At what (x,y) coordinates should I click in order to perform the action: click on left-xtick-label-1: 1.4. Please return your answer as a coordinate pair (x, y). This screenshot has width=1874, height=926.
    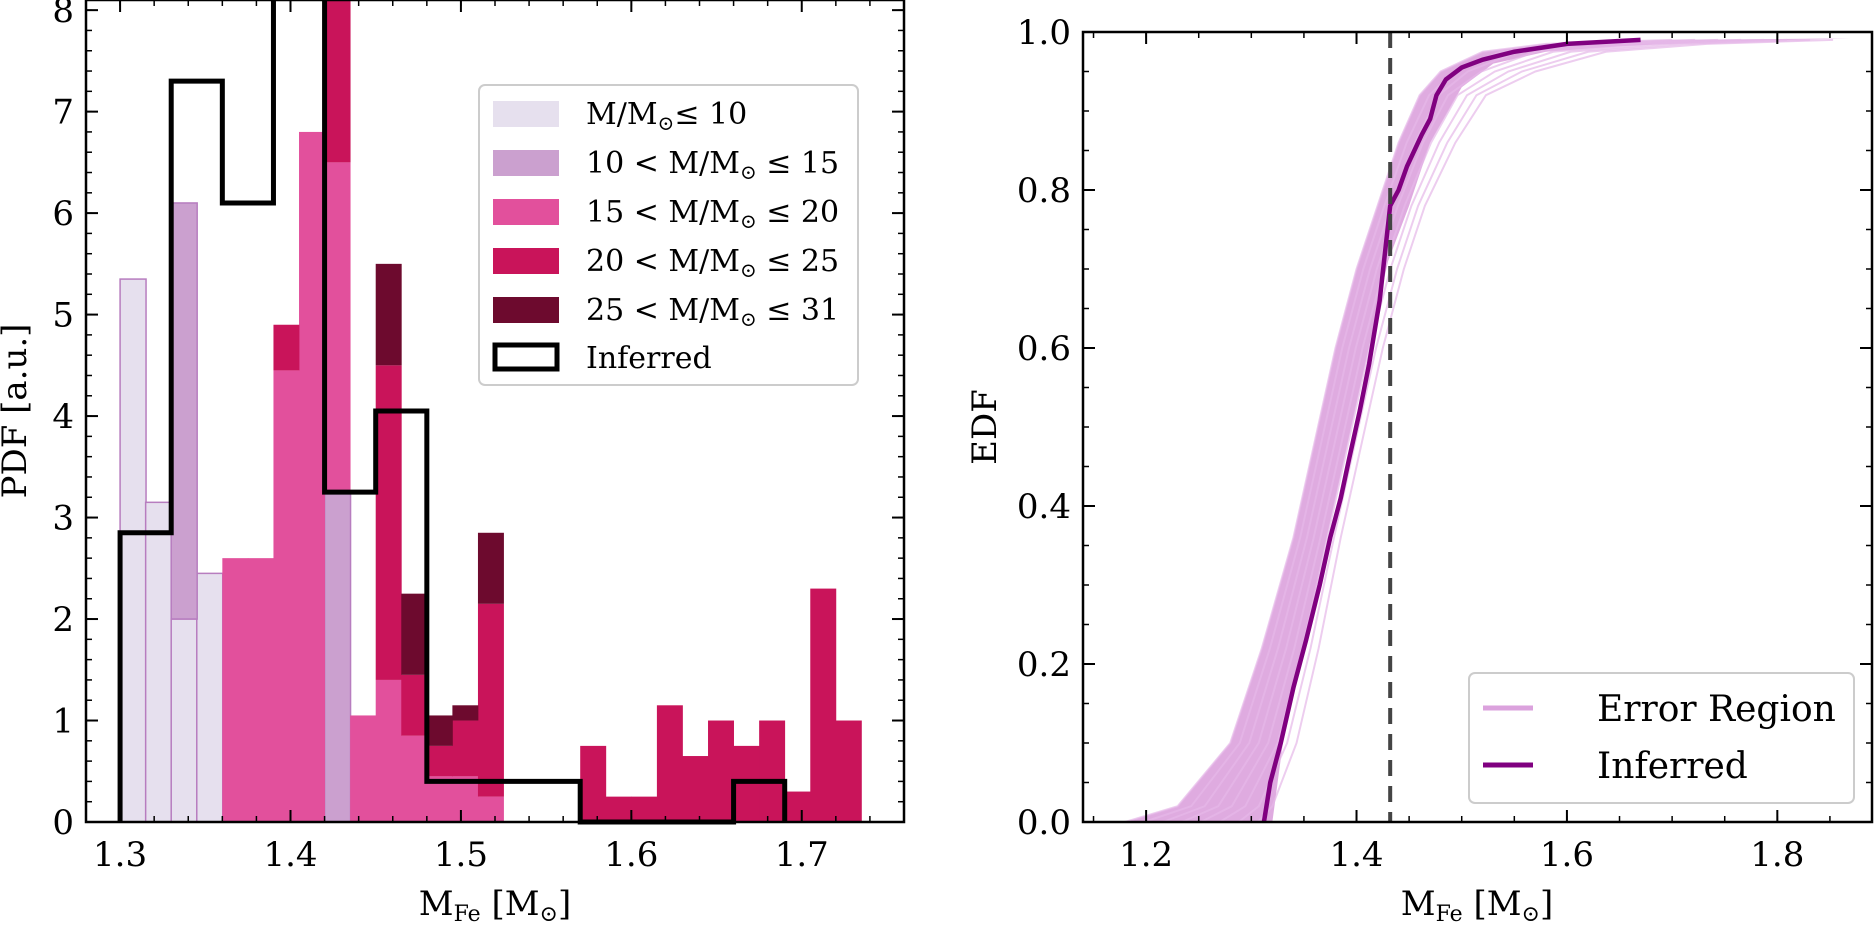
    Looking at the image, I should click on (290, 855).